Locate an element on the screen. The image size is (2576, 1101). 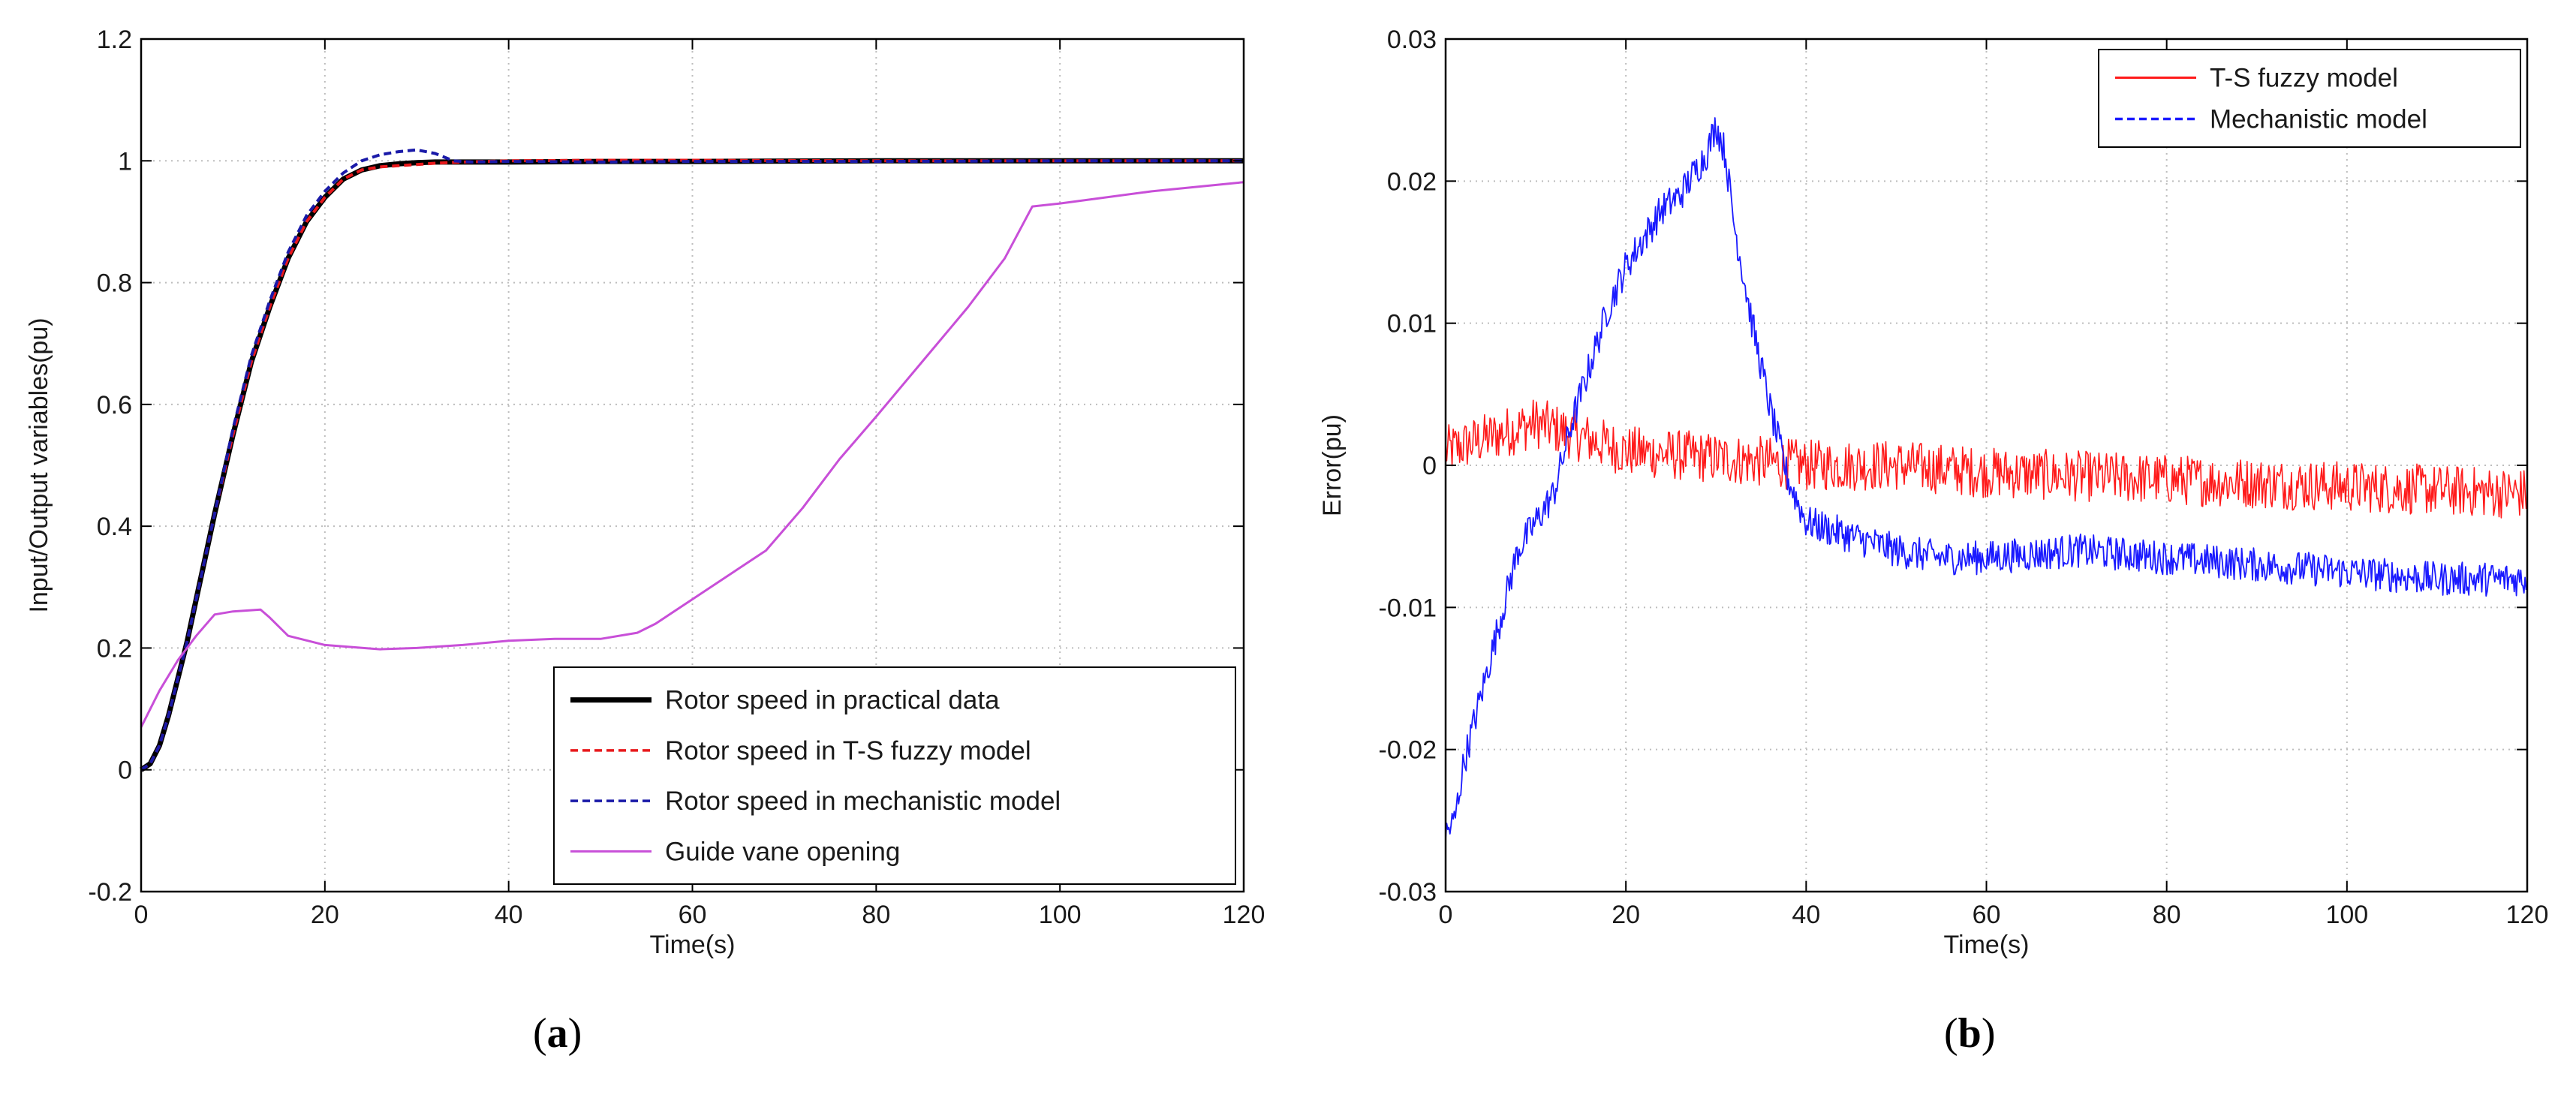
y-axis-label: Error(pu) is located at coordinates (1332, 465).